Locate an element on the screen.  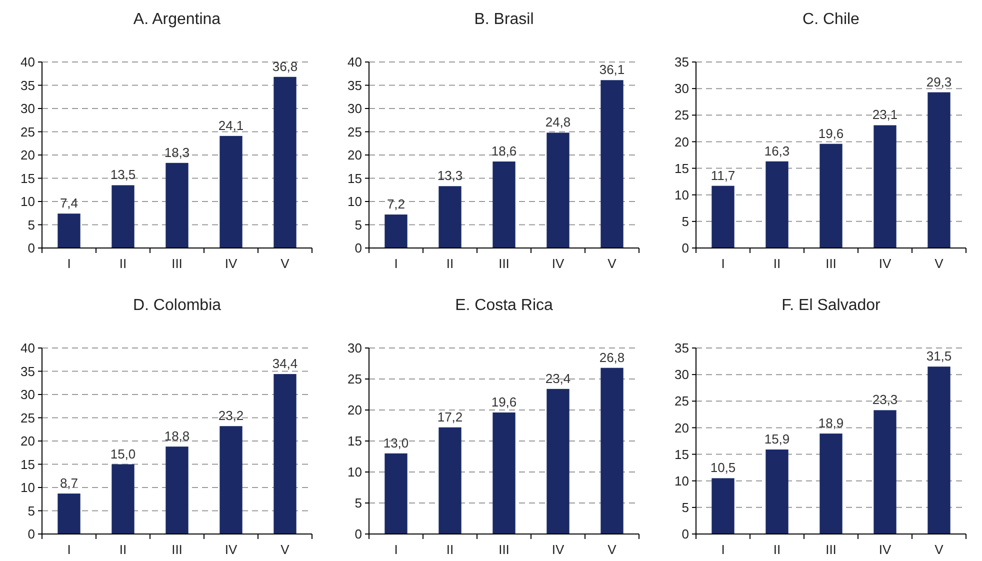
data-label: 36,8 is located at coordinates (285, 66).